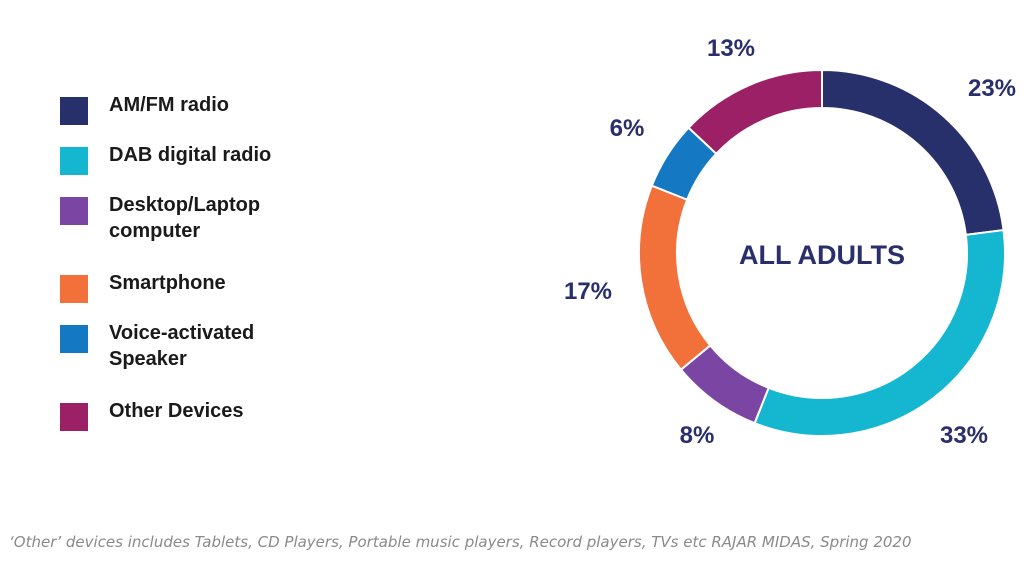 The height and width of the screenshot is (579, 1030). Describe the element at coordinates (964, 435) in the screenshot. I see `slice-percent-label: 33%` at that location.